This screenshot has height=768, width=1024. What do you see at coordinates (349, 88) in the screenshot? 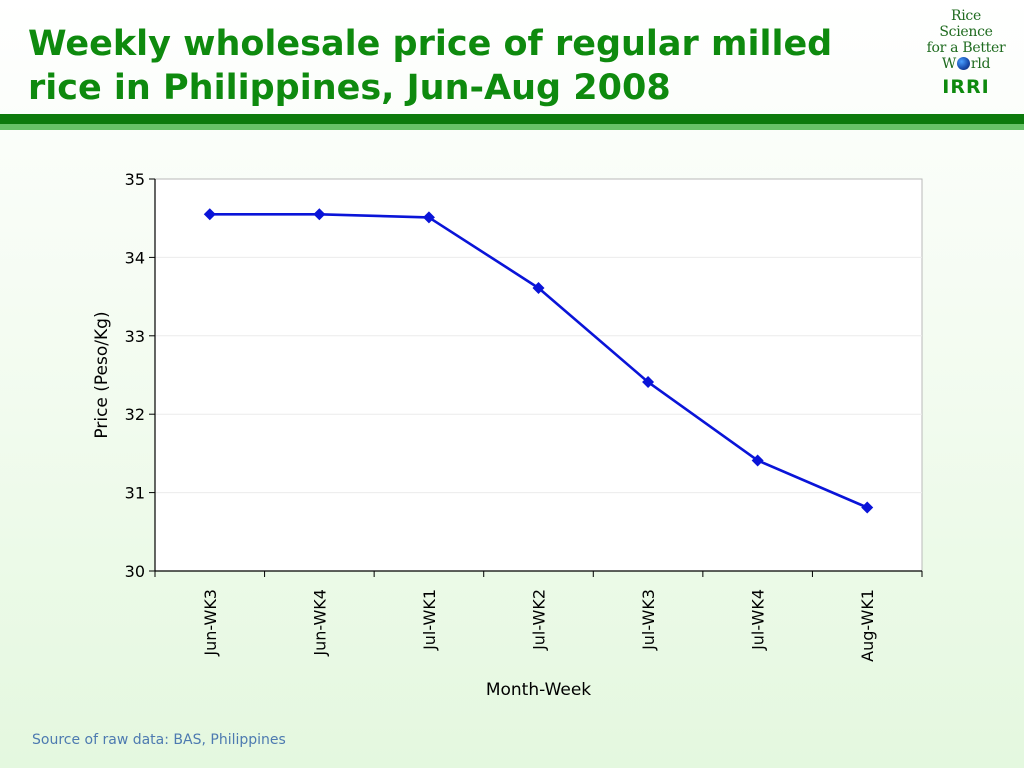
I see `title-line-2: rice in Philippines, Jun-Aug 2008` at bounding box center [349, 88].